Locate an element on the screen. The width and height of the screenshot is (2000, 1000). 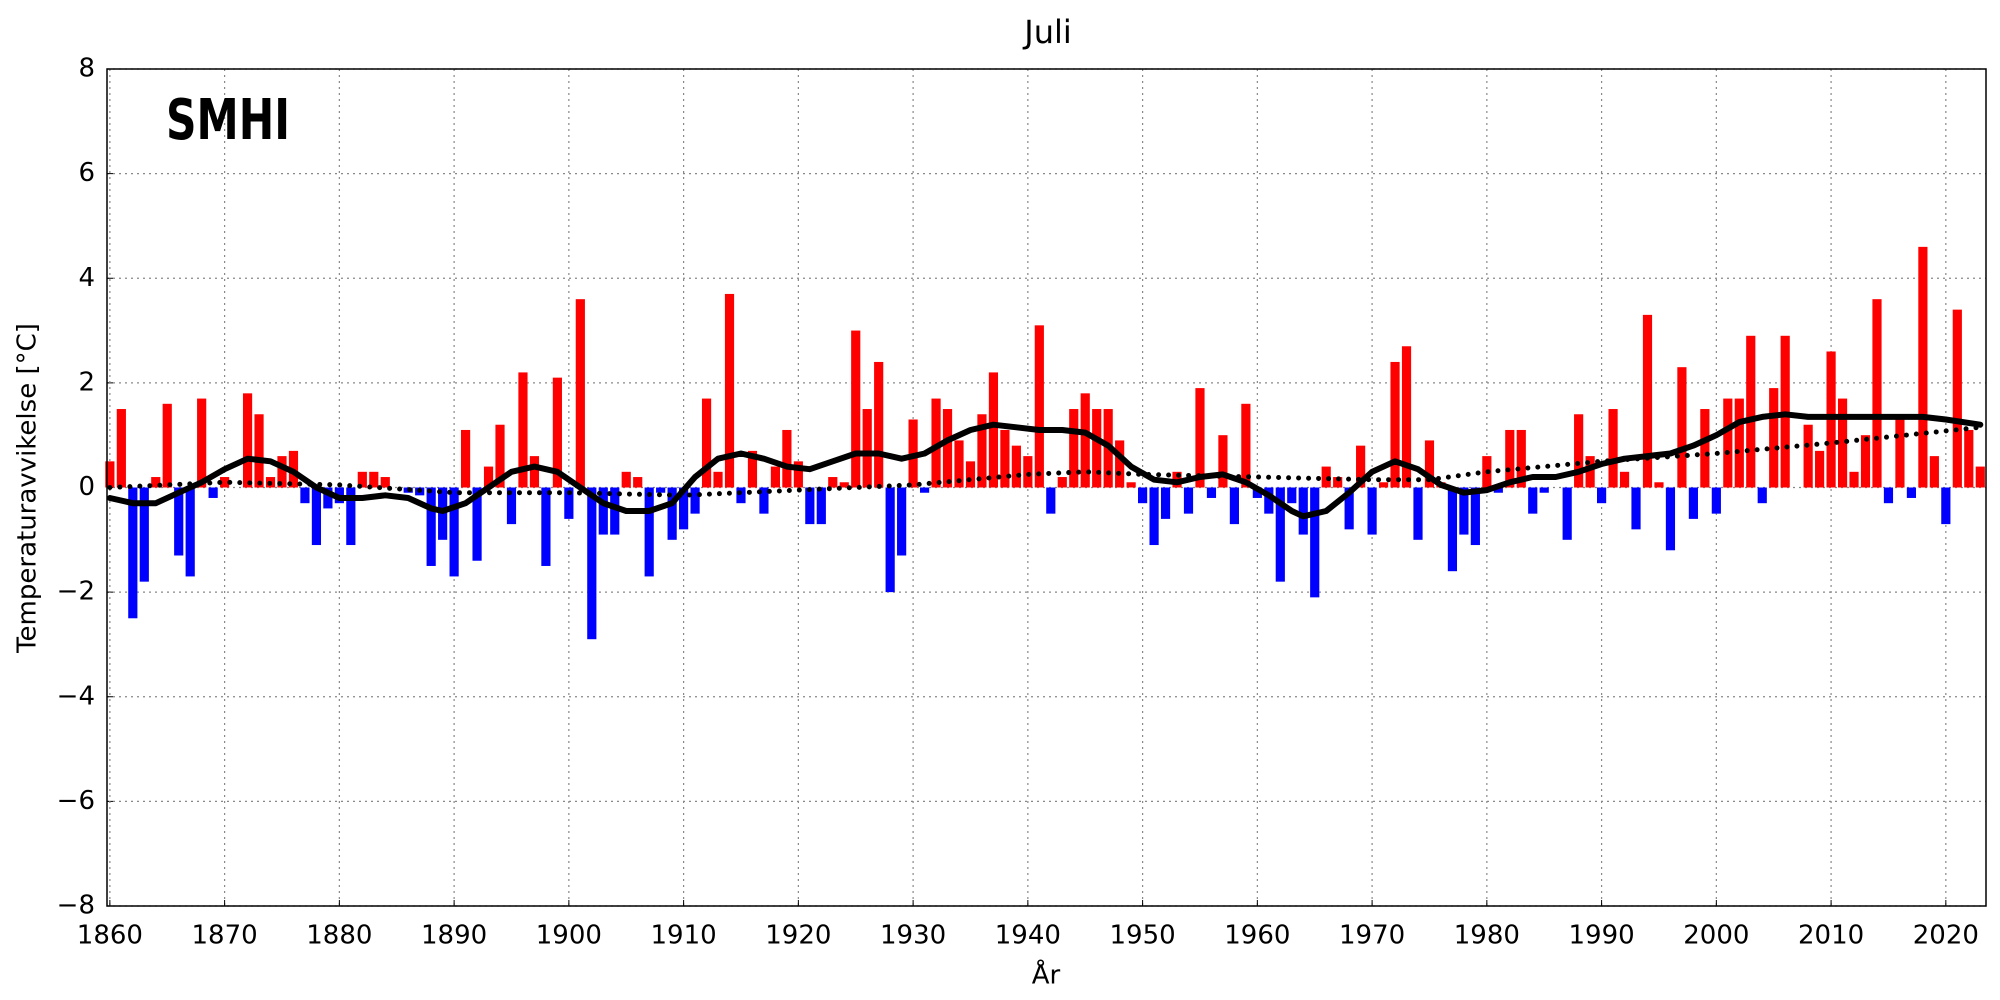
x-tick-label: 1960 is located at coordinates (1257, 936).